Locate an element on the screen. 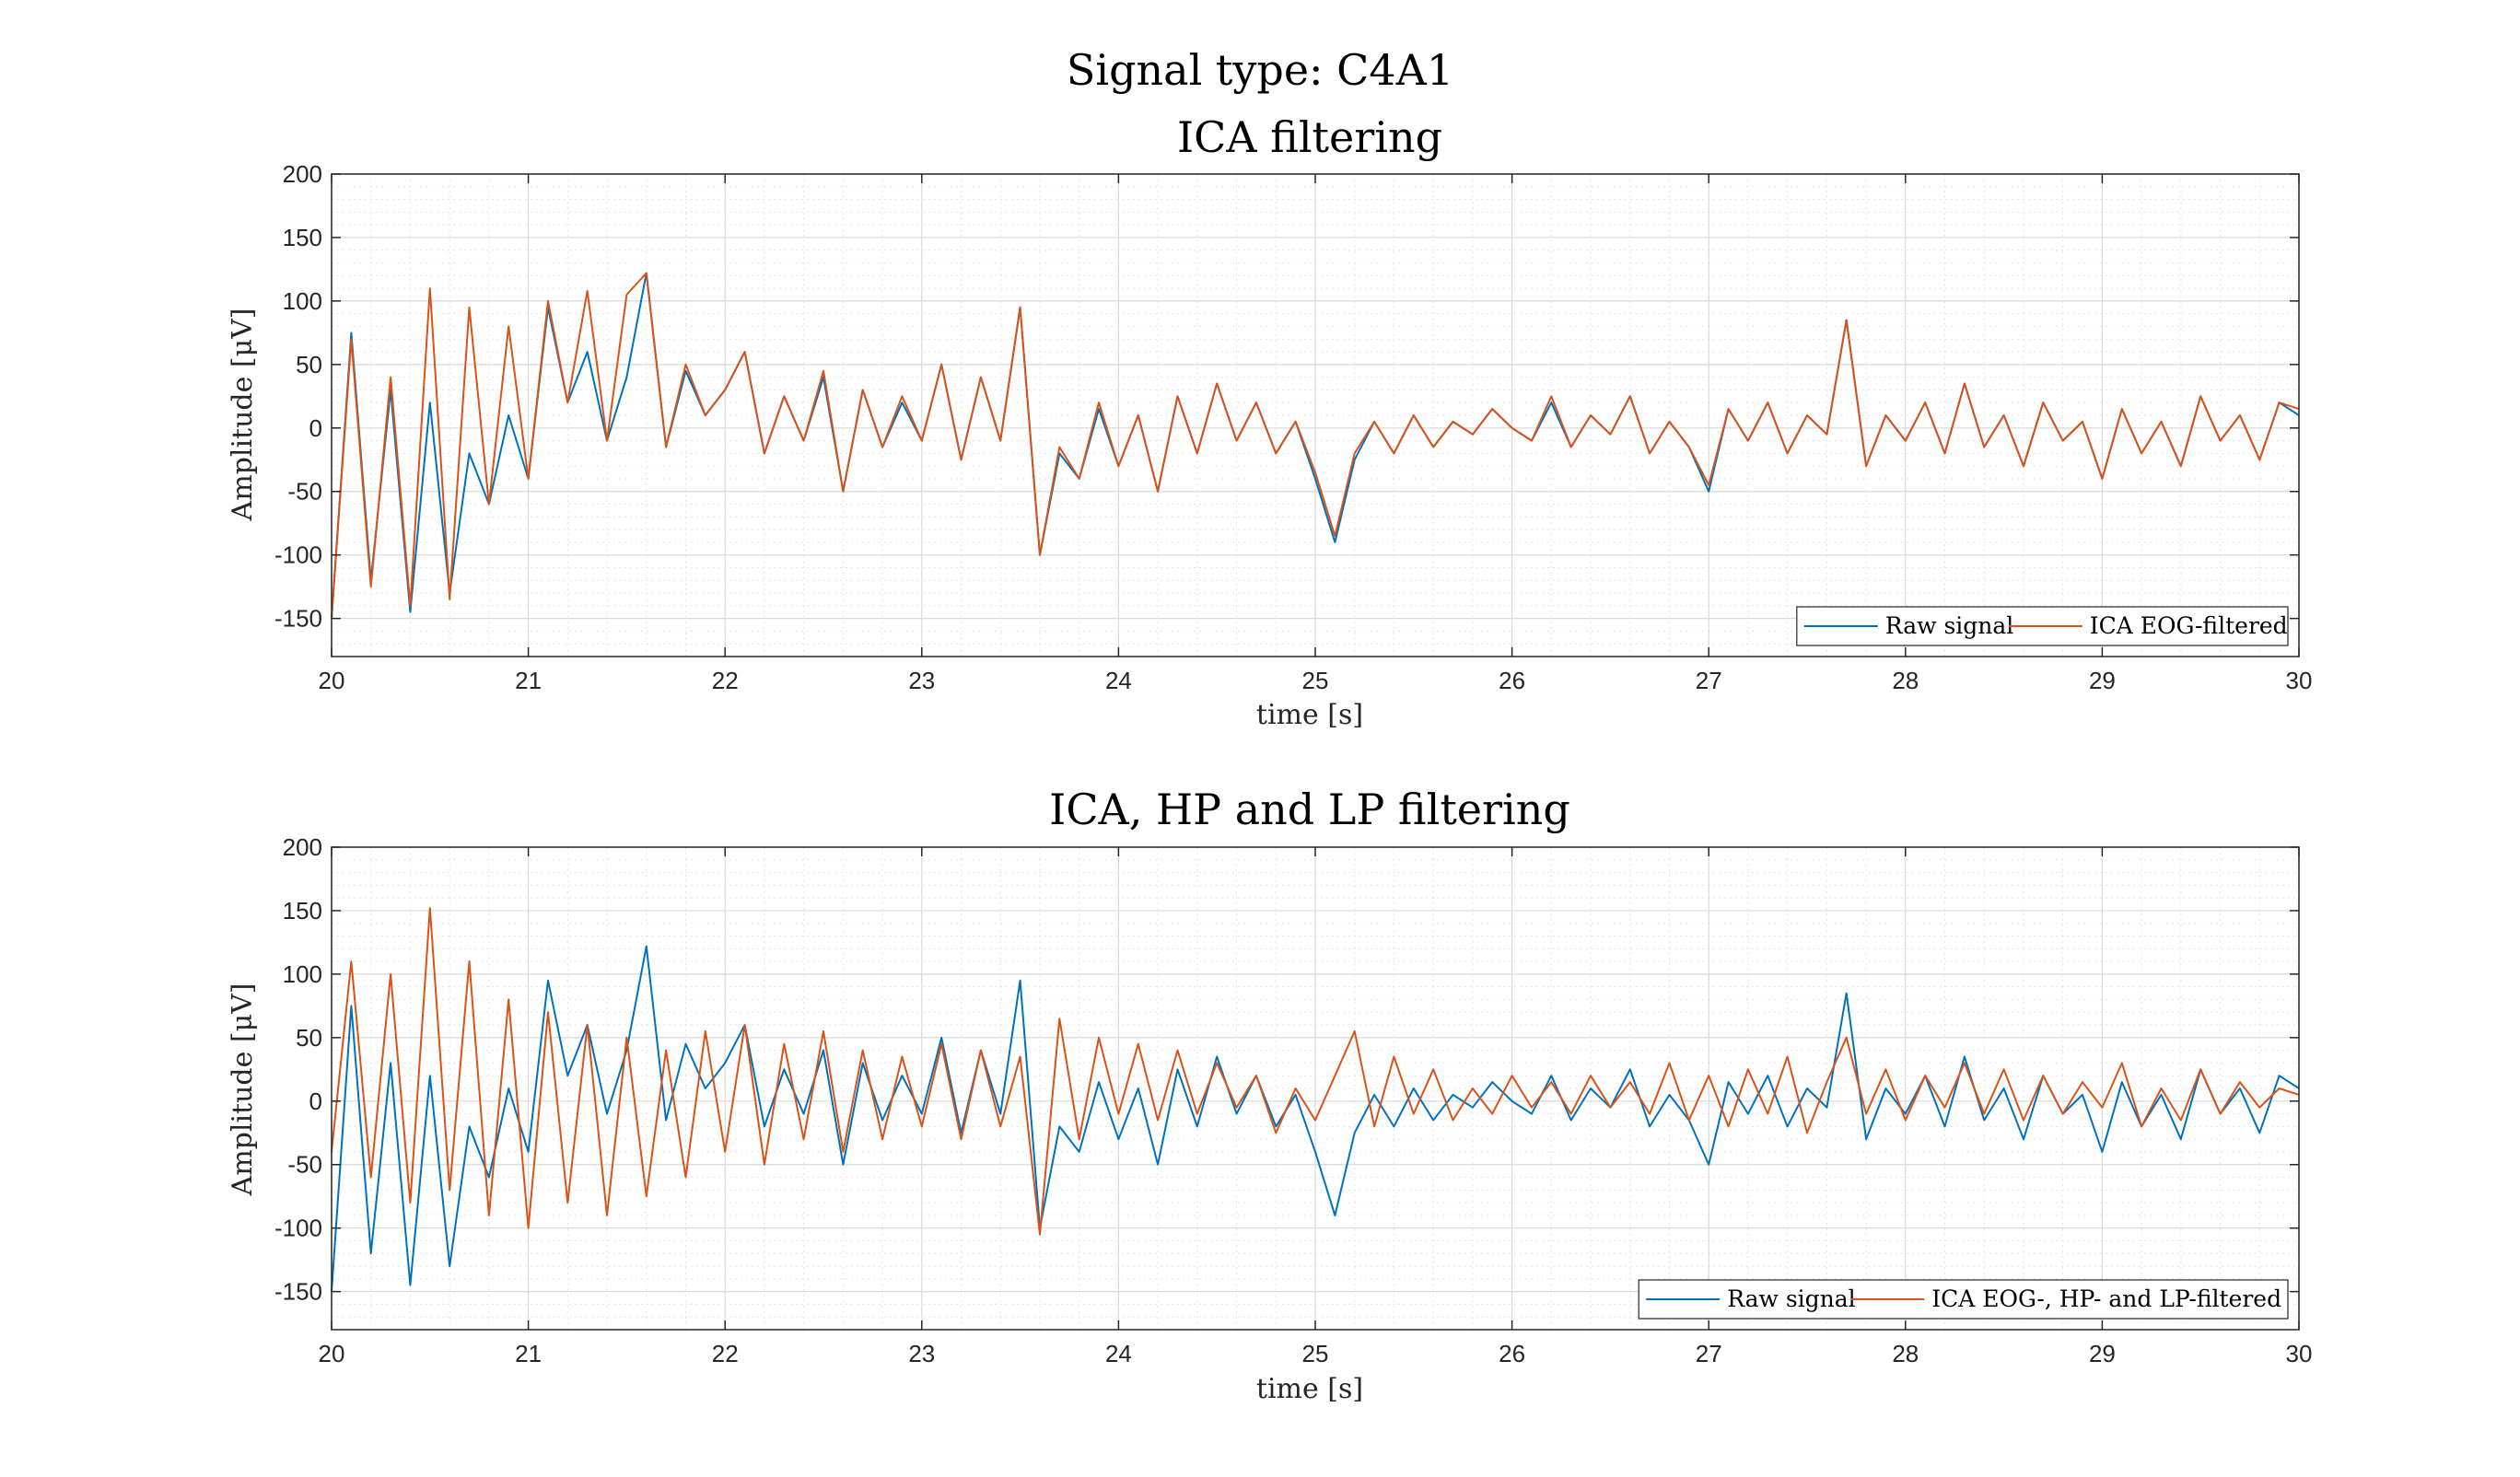 The image size is (2520, 1477). plot-title: ICA, HP and LP filtering is located at coordinates (1309, 809).